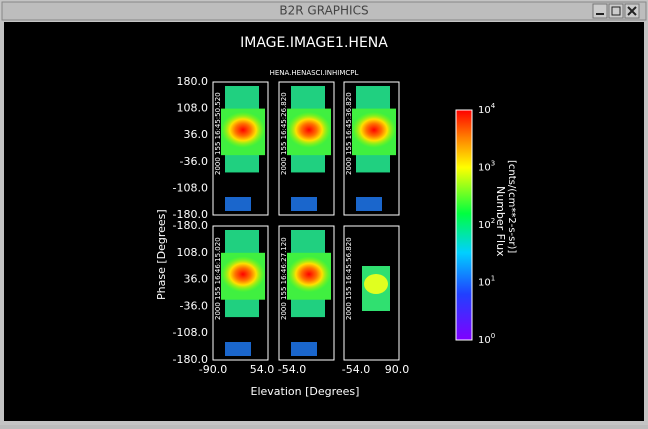  Describe the element at coordinates (305, 391) in the screenshot. I see `x-label: Elevation [Degrees]` at that location.